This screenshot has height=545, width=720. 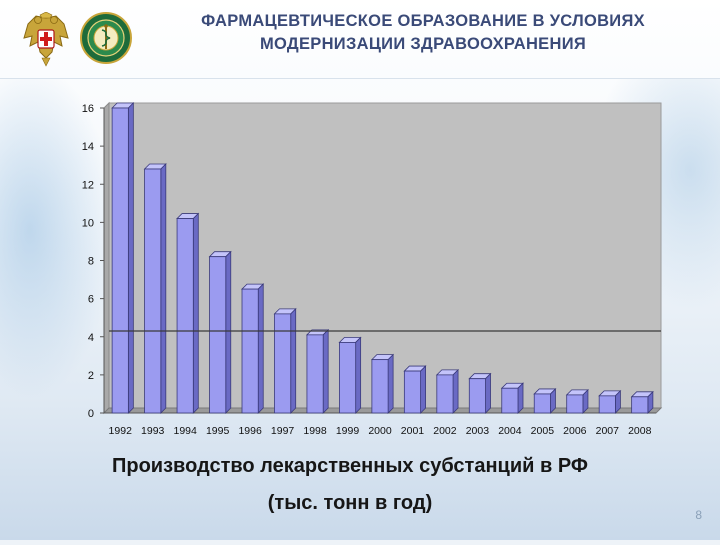 What do you see at coordinates (575, 431) in the screenshot?
I see `x-tick-label: 2006` at bounding box center [575, 431].